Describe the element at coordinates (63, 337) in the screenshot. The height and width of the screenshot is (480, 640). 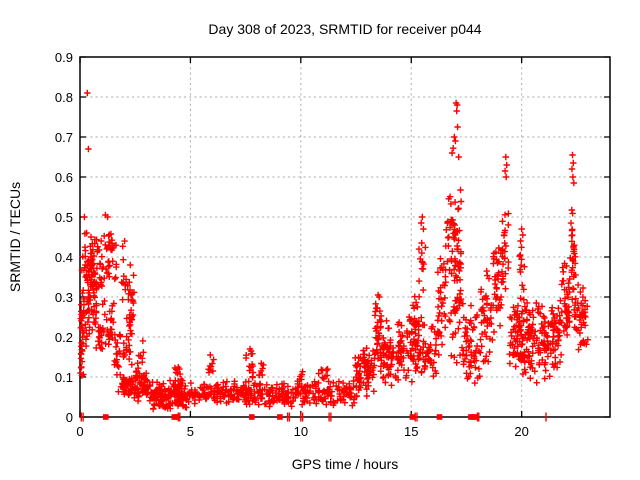
I see `y-tick-label: 0.2` at that location.